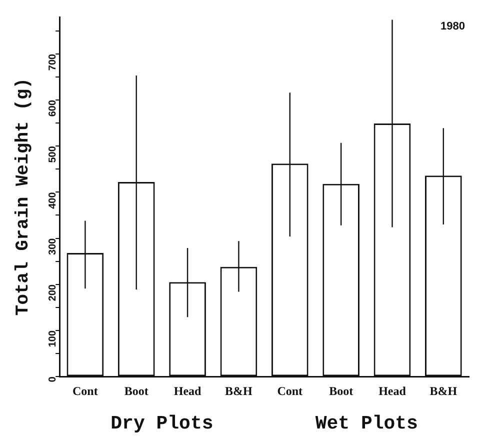 This screenshot has width=485, height=443. Describe the element at coordinates (52, 62) in the screenshot. I see `y-tick-label: 700` at that location.